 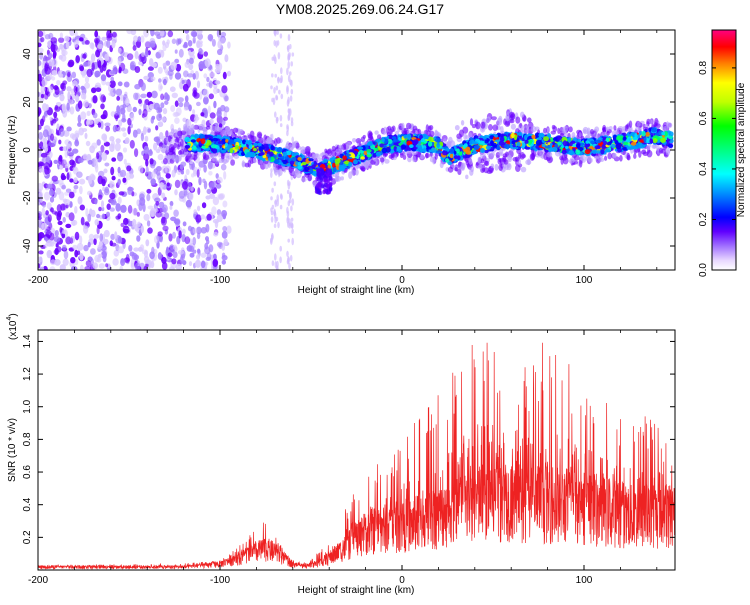 What do you see at coordinates (360, 9) in the screenshot?
I see `figure-title: YM08.2025.269.06.24.G17` at bounding box center [360, 9].